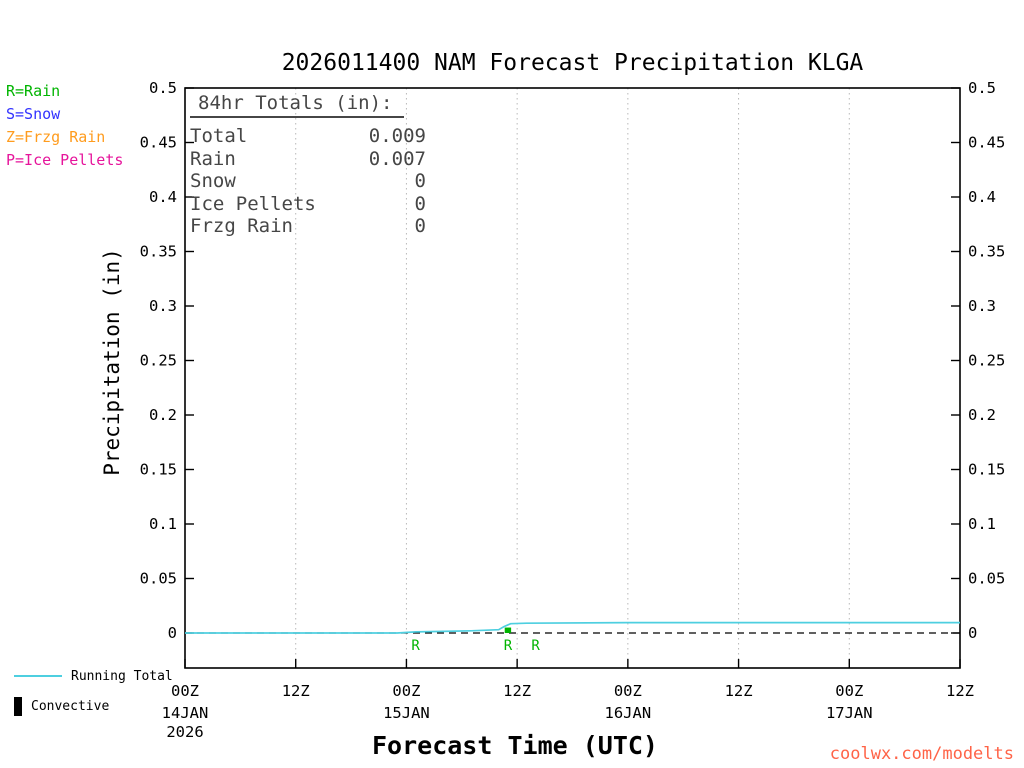 The height and width of the screenshot is (768, 1024). Describe the element at coordinates (406, 713) in the screenshot. I see `svg-text: 15JAN` at that location.